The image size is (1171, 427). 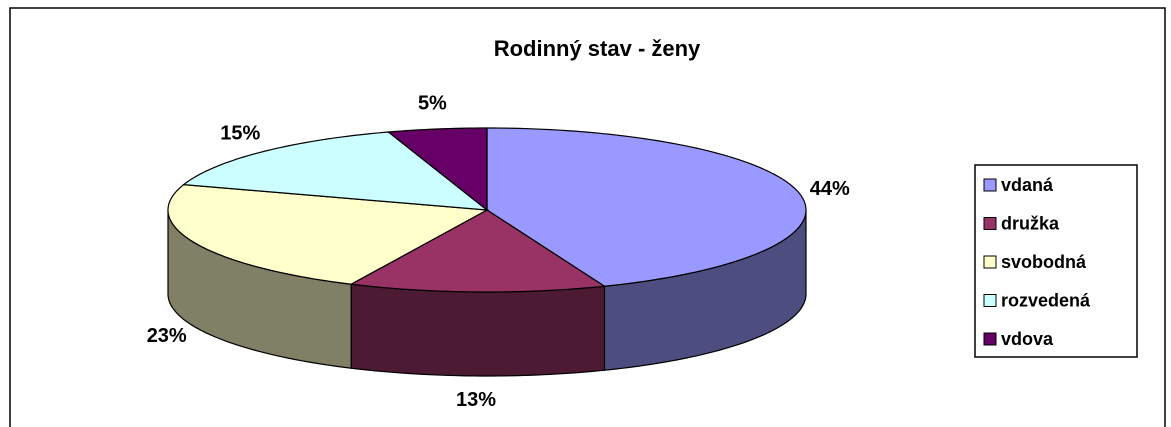 I want to click on legend-label: rozvedená, so click(x=1046, y=300).